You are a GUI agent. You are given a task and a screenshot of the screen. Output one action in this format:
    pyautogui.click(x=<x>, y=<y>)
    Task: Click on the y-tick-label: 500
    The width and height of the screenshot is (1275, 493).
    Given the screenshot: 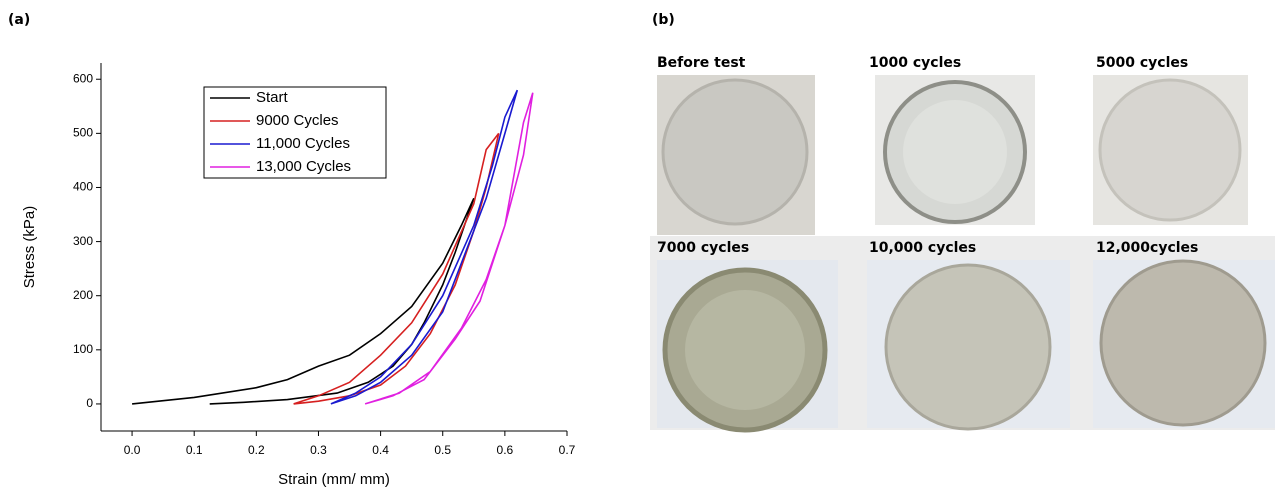 What is the action you would take?
    pyautogui.click(x=83, y=133)
    